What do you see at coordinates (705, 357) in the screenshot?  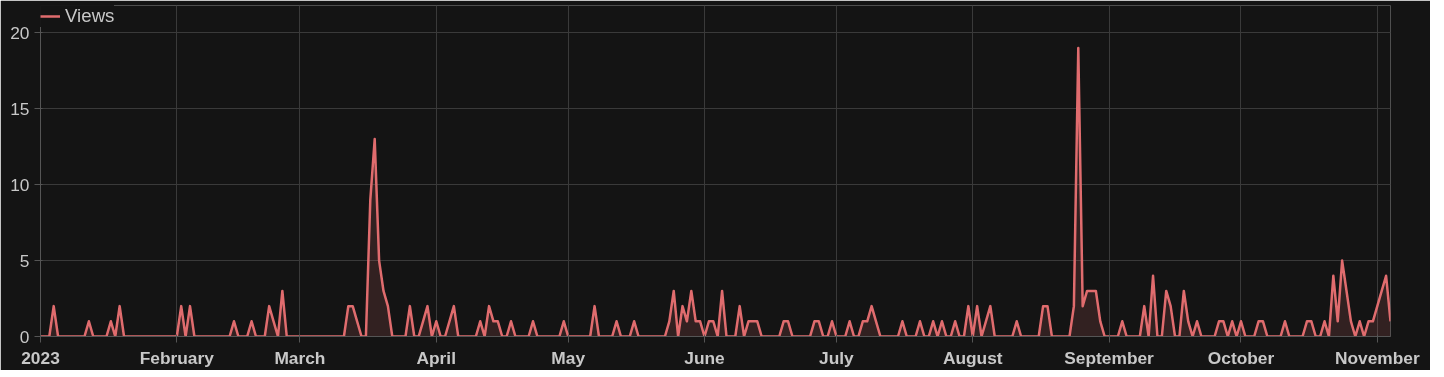 I see `x-tick-label: June` at bounding box center [705, 357].